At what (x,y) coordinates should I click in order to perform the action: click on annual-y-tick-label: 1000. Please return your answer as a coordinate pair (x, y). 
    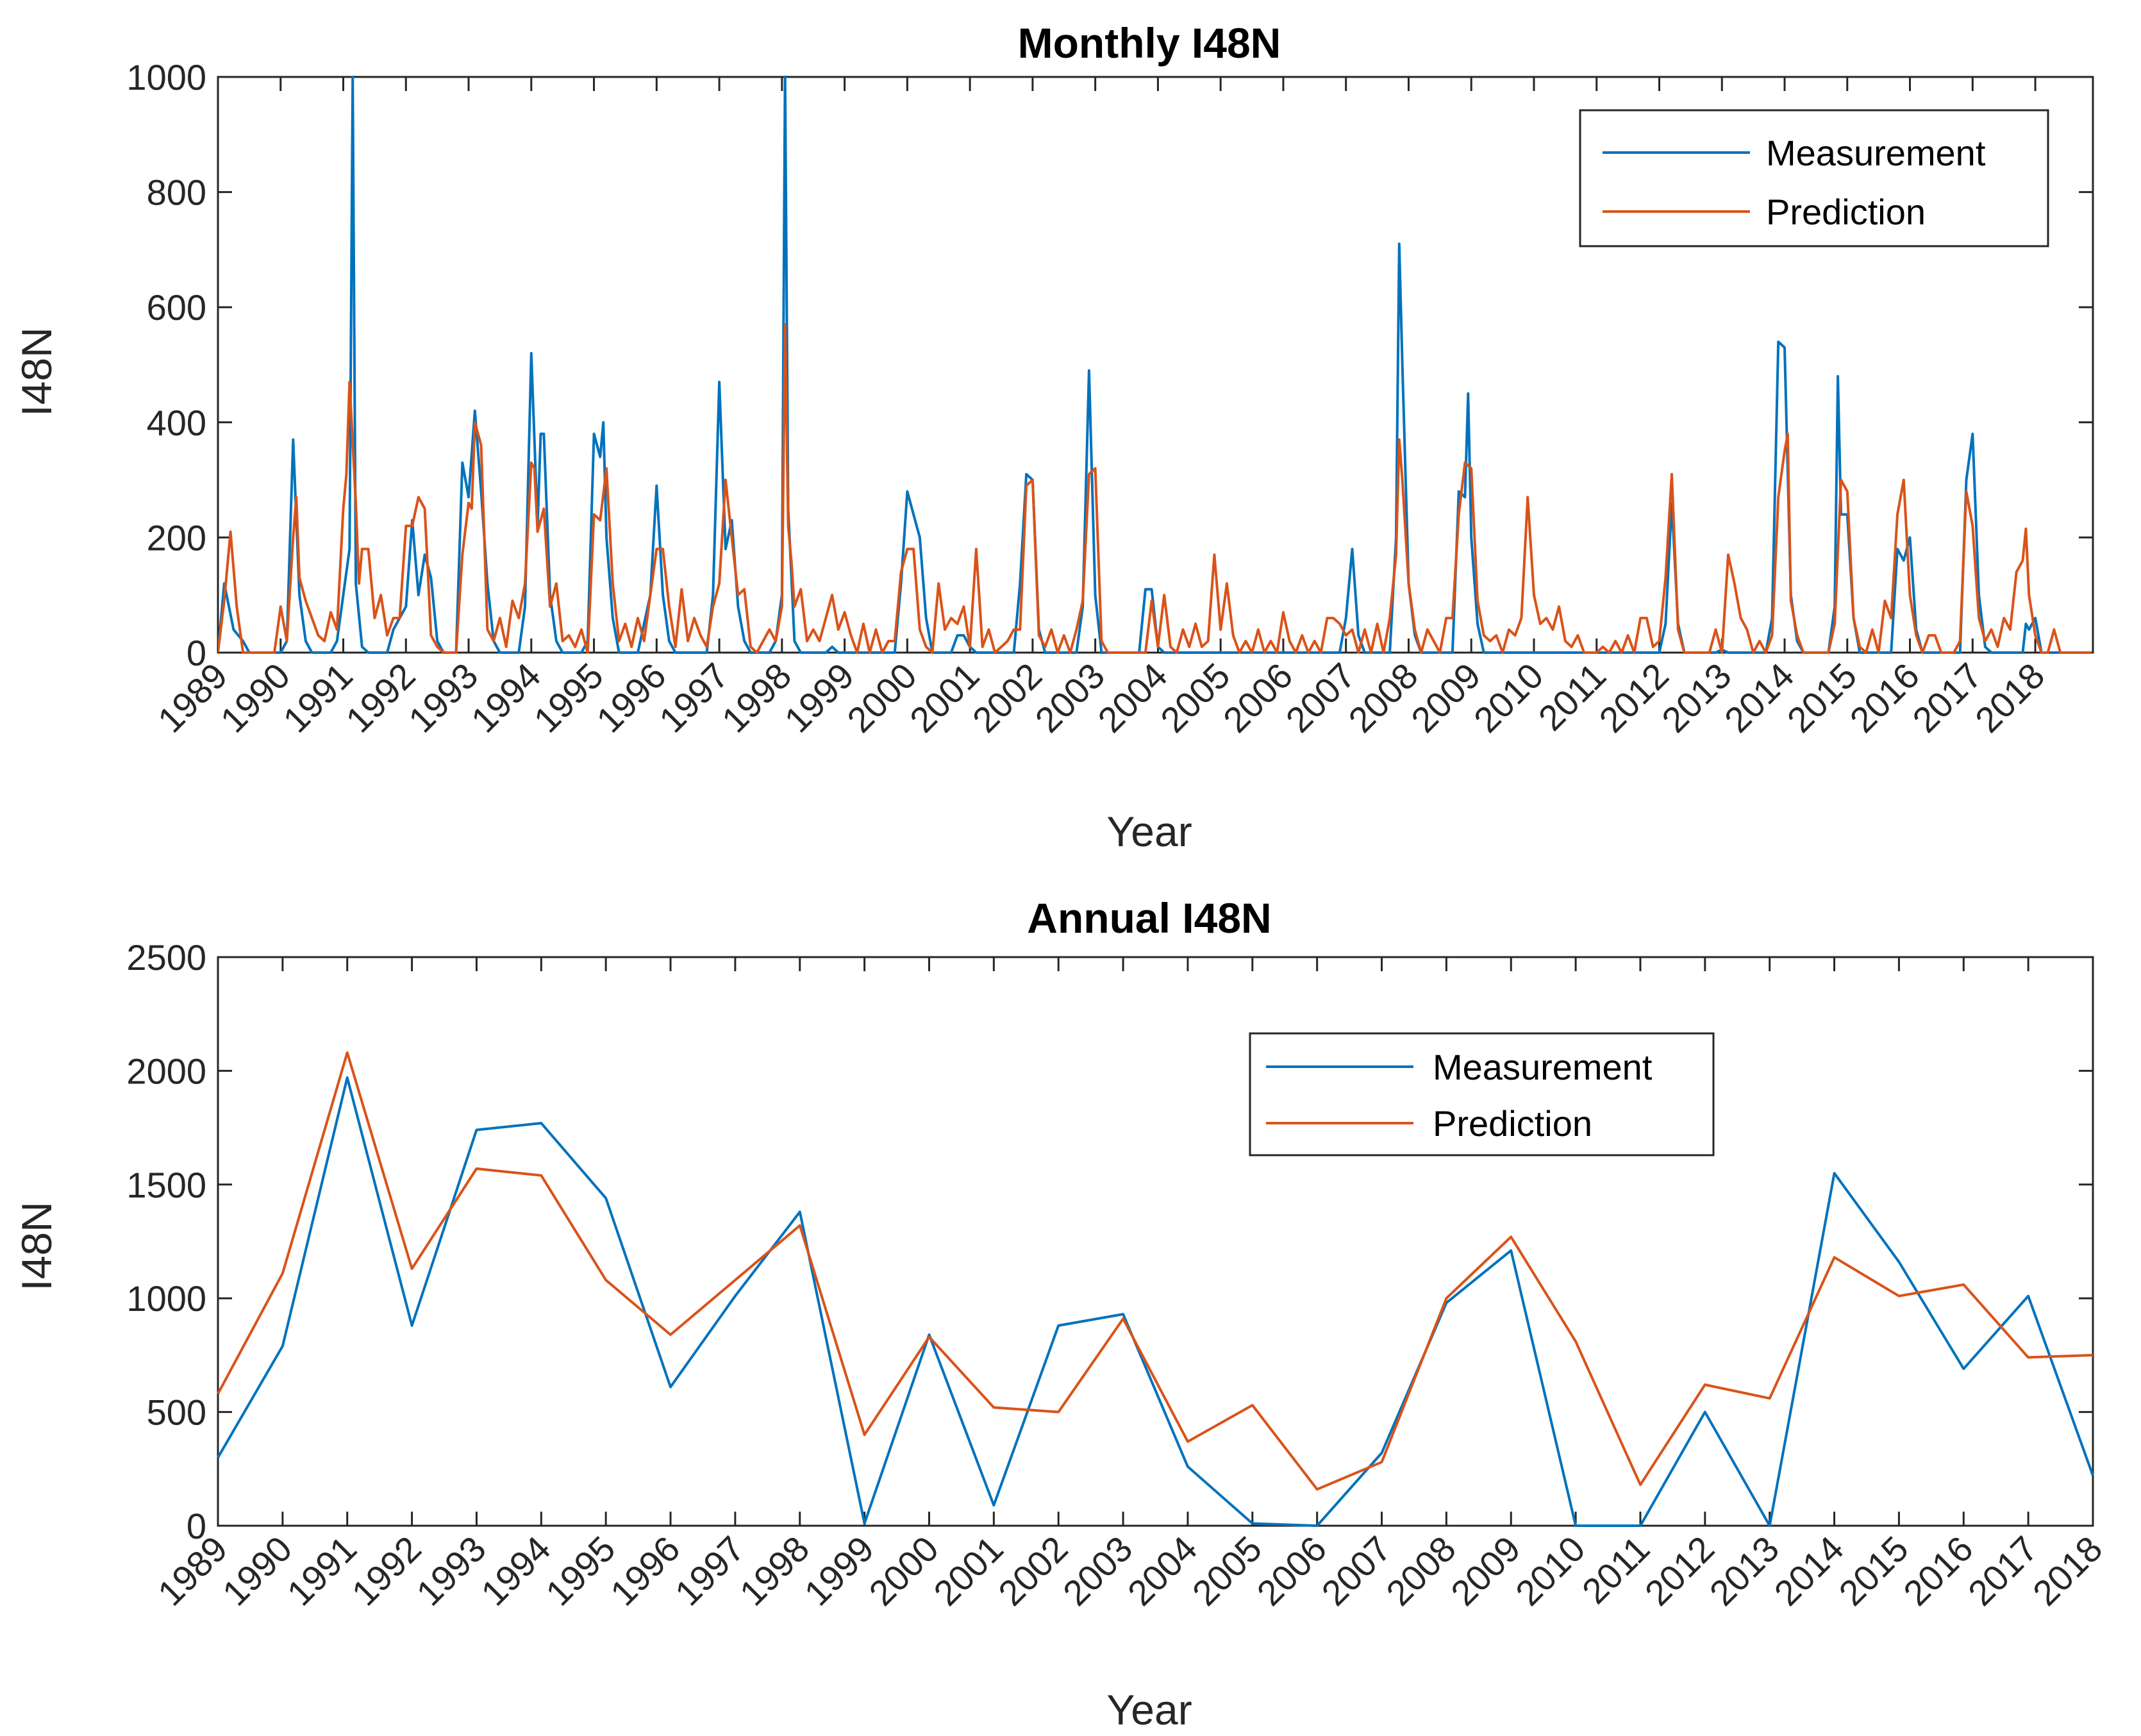
    Looking at the image, I should click on (166, 1298).